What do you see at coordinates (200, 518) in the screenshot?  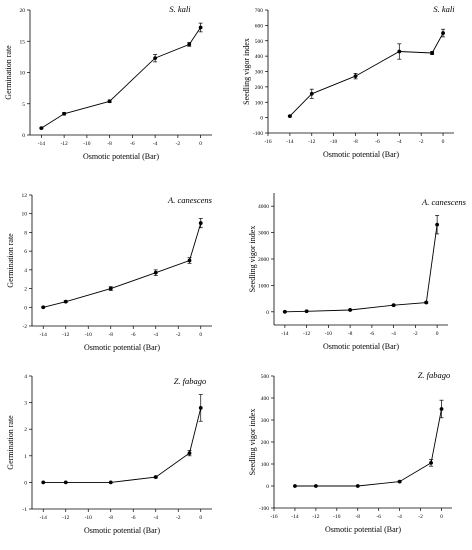 I see `x-tick-label: 0` at bounding box center [200, 518].